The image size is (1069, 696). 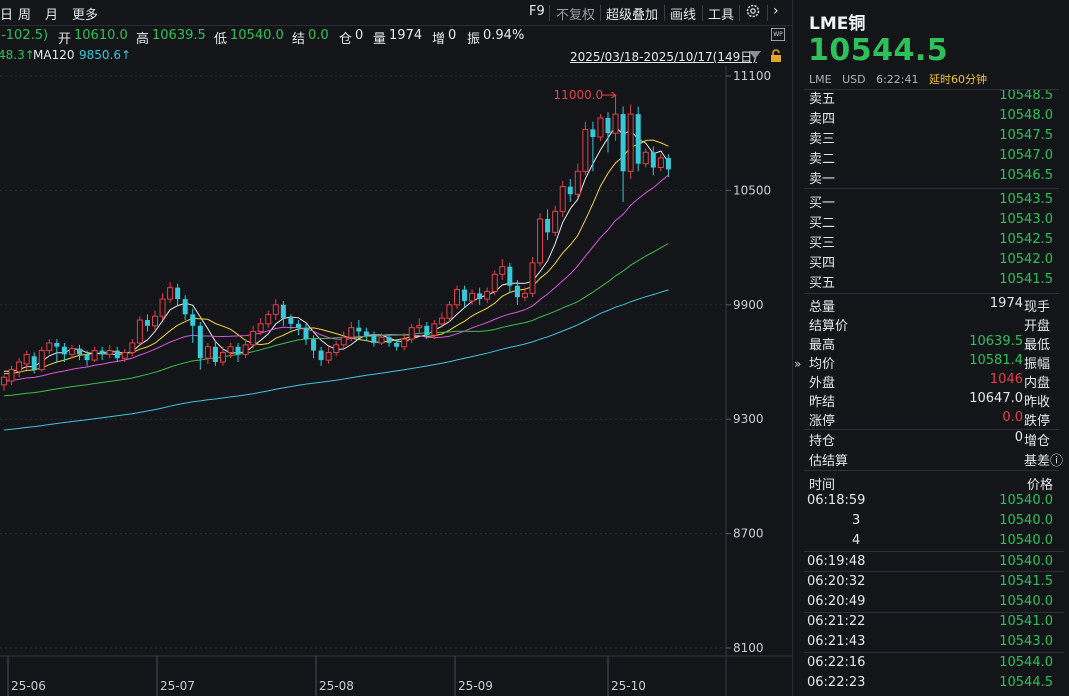 I want to click on tick-time: 06:20:32, so click(x=836, y=581).